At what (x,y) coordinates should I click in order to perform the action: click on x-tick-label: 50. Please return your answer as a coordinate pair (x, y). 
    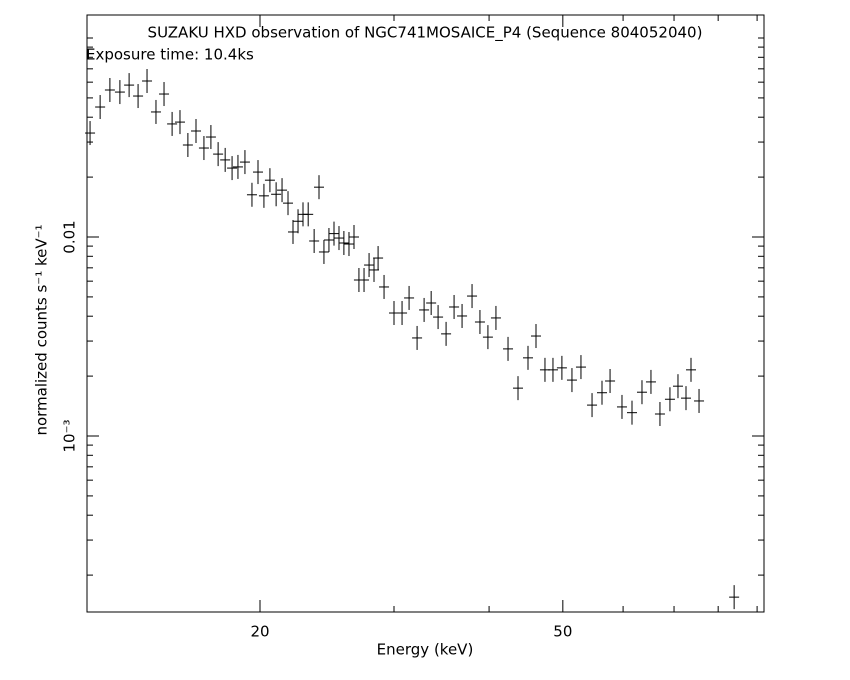
    Looking at the image, I should click on (562, 632).